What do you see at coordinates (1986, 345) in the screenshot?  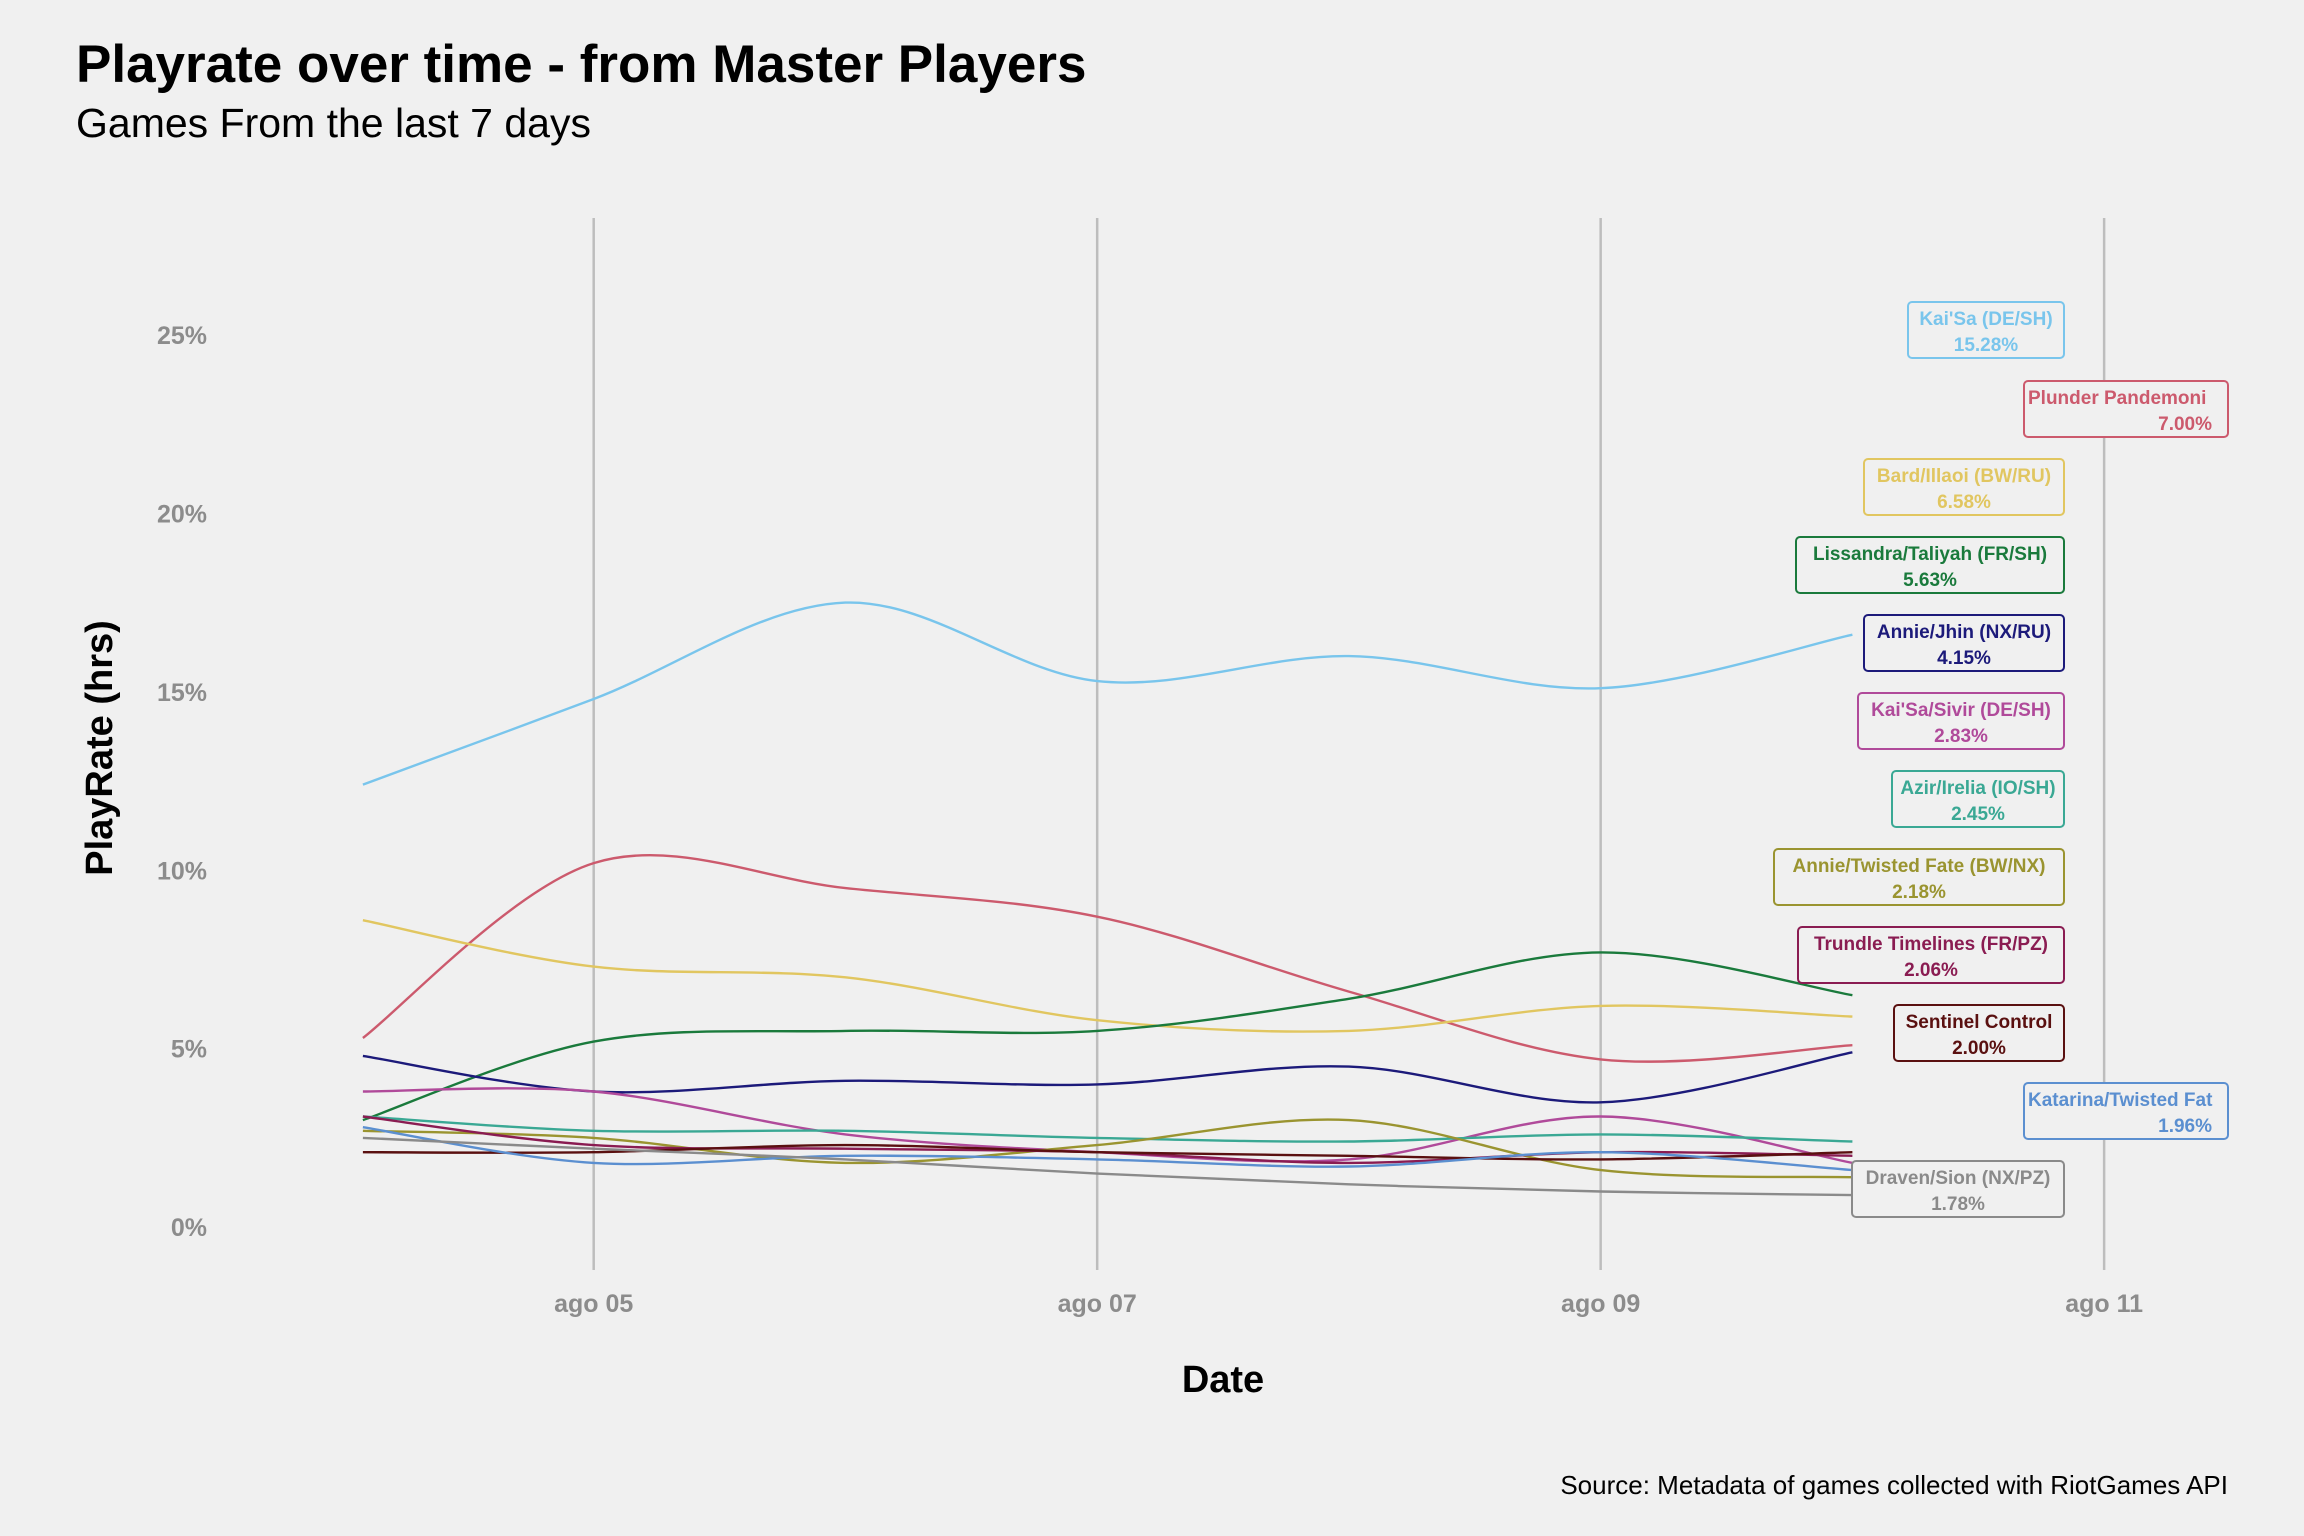 I see `end-label-value: 15.28%` at bounding box center [1986, 345].